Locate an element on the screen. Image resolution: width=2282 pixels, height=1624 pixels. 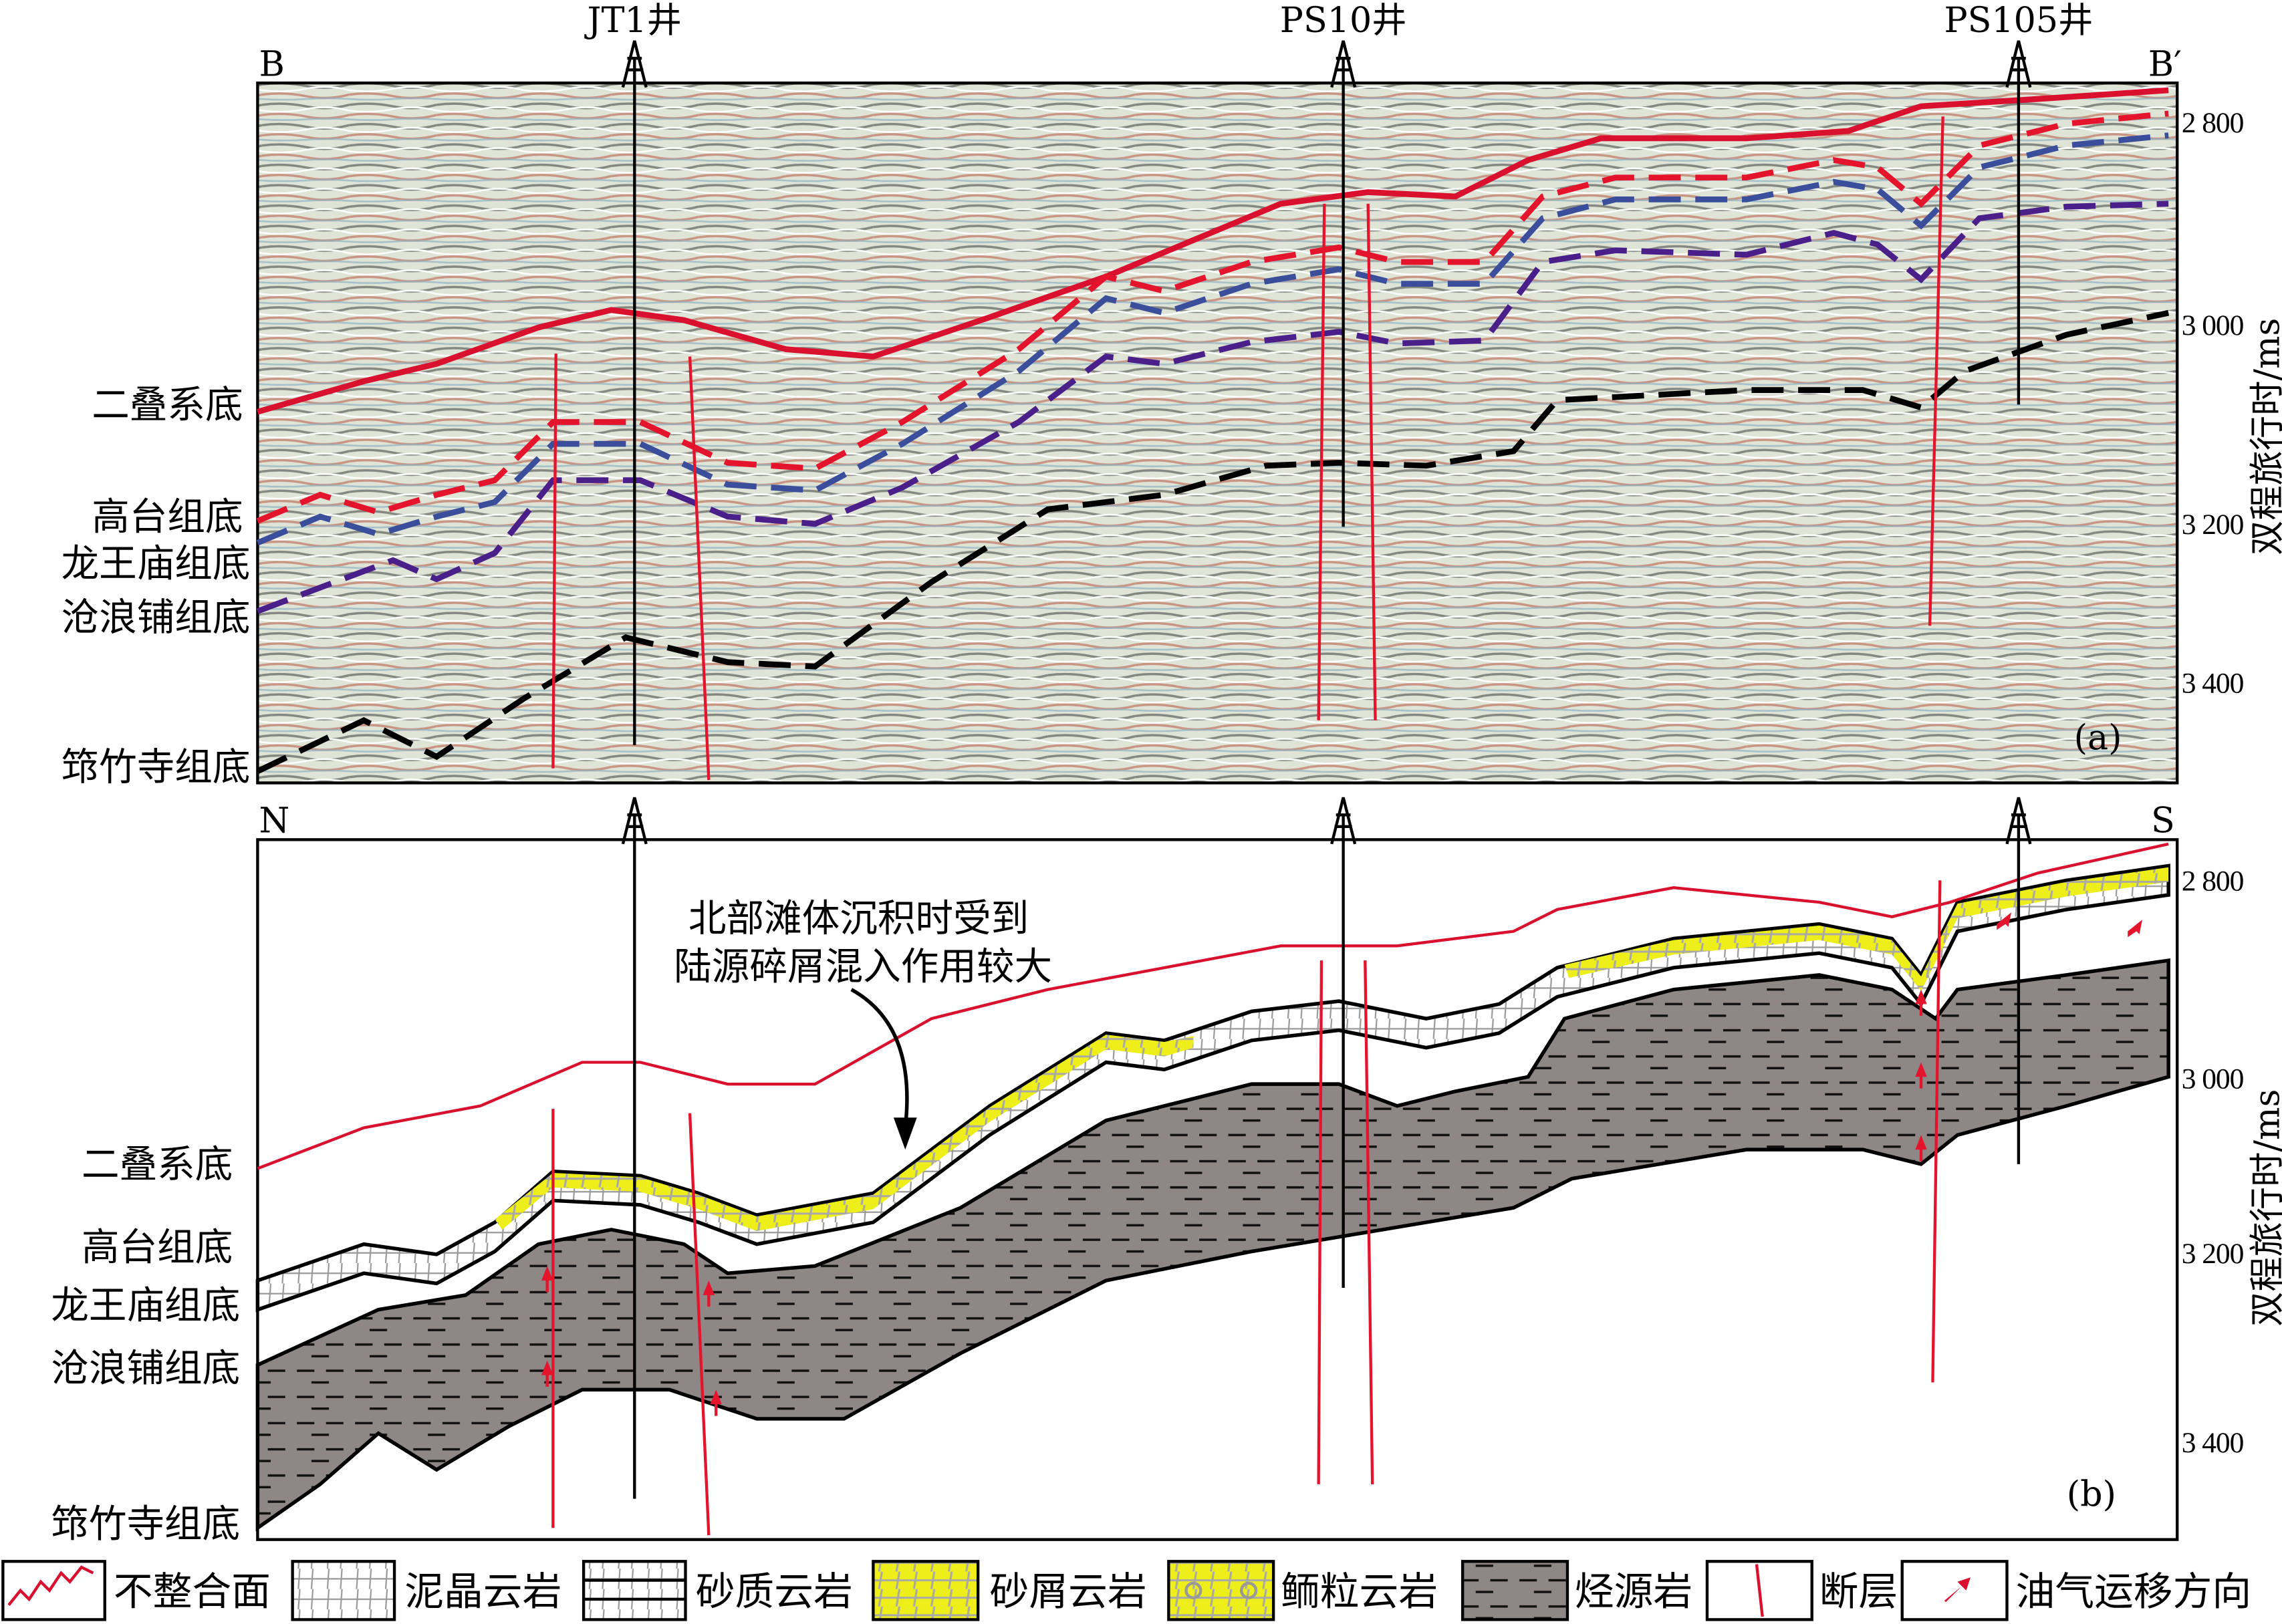
annotation-text-line2: 陆源碎屑混入作用较大 is located at coordinates (863, 966).